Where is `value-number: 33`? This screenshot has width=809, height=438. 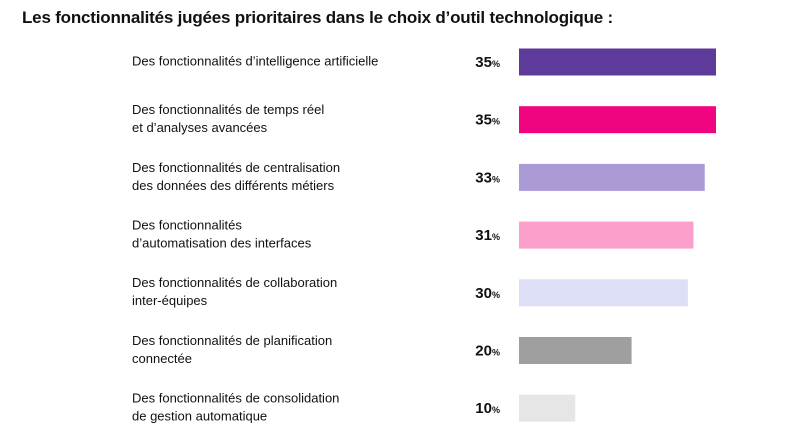 value-number: 33 is located at coordinates (483, 177).